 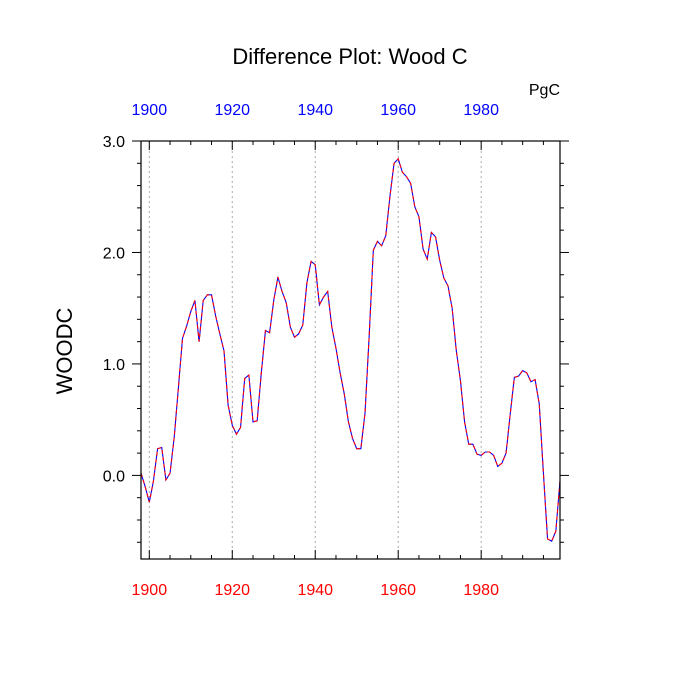 I want to click on y-tick-label: 0.0, so click(x=114, y=476).